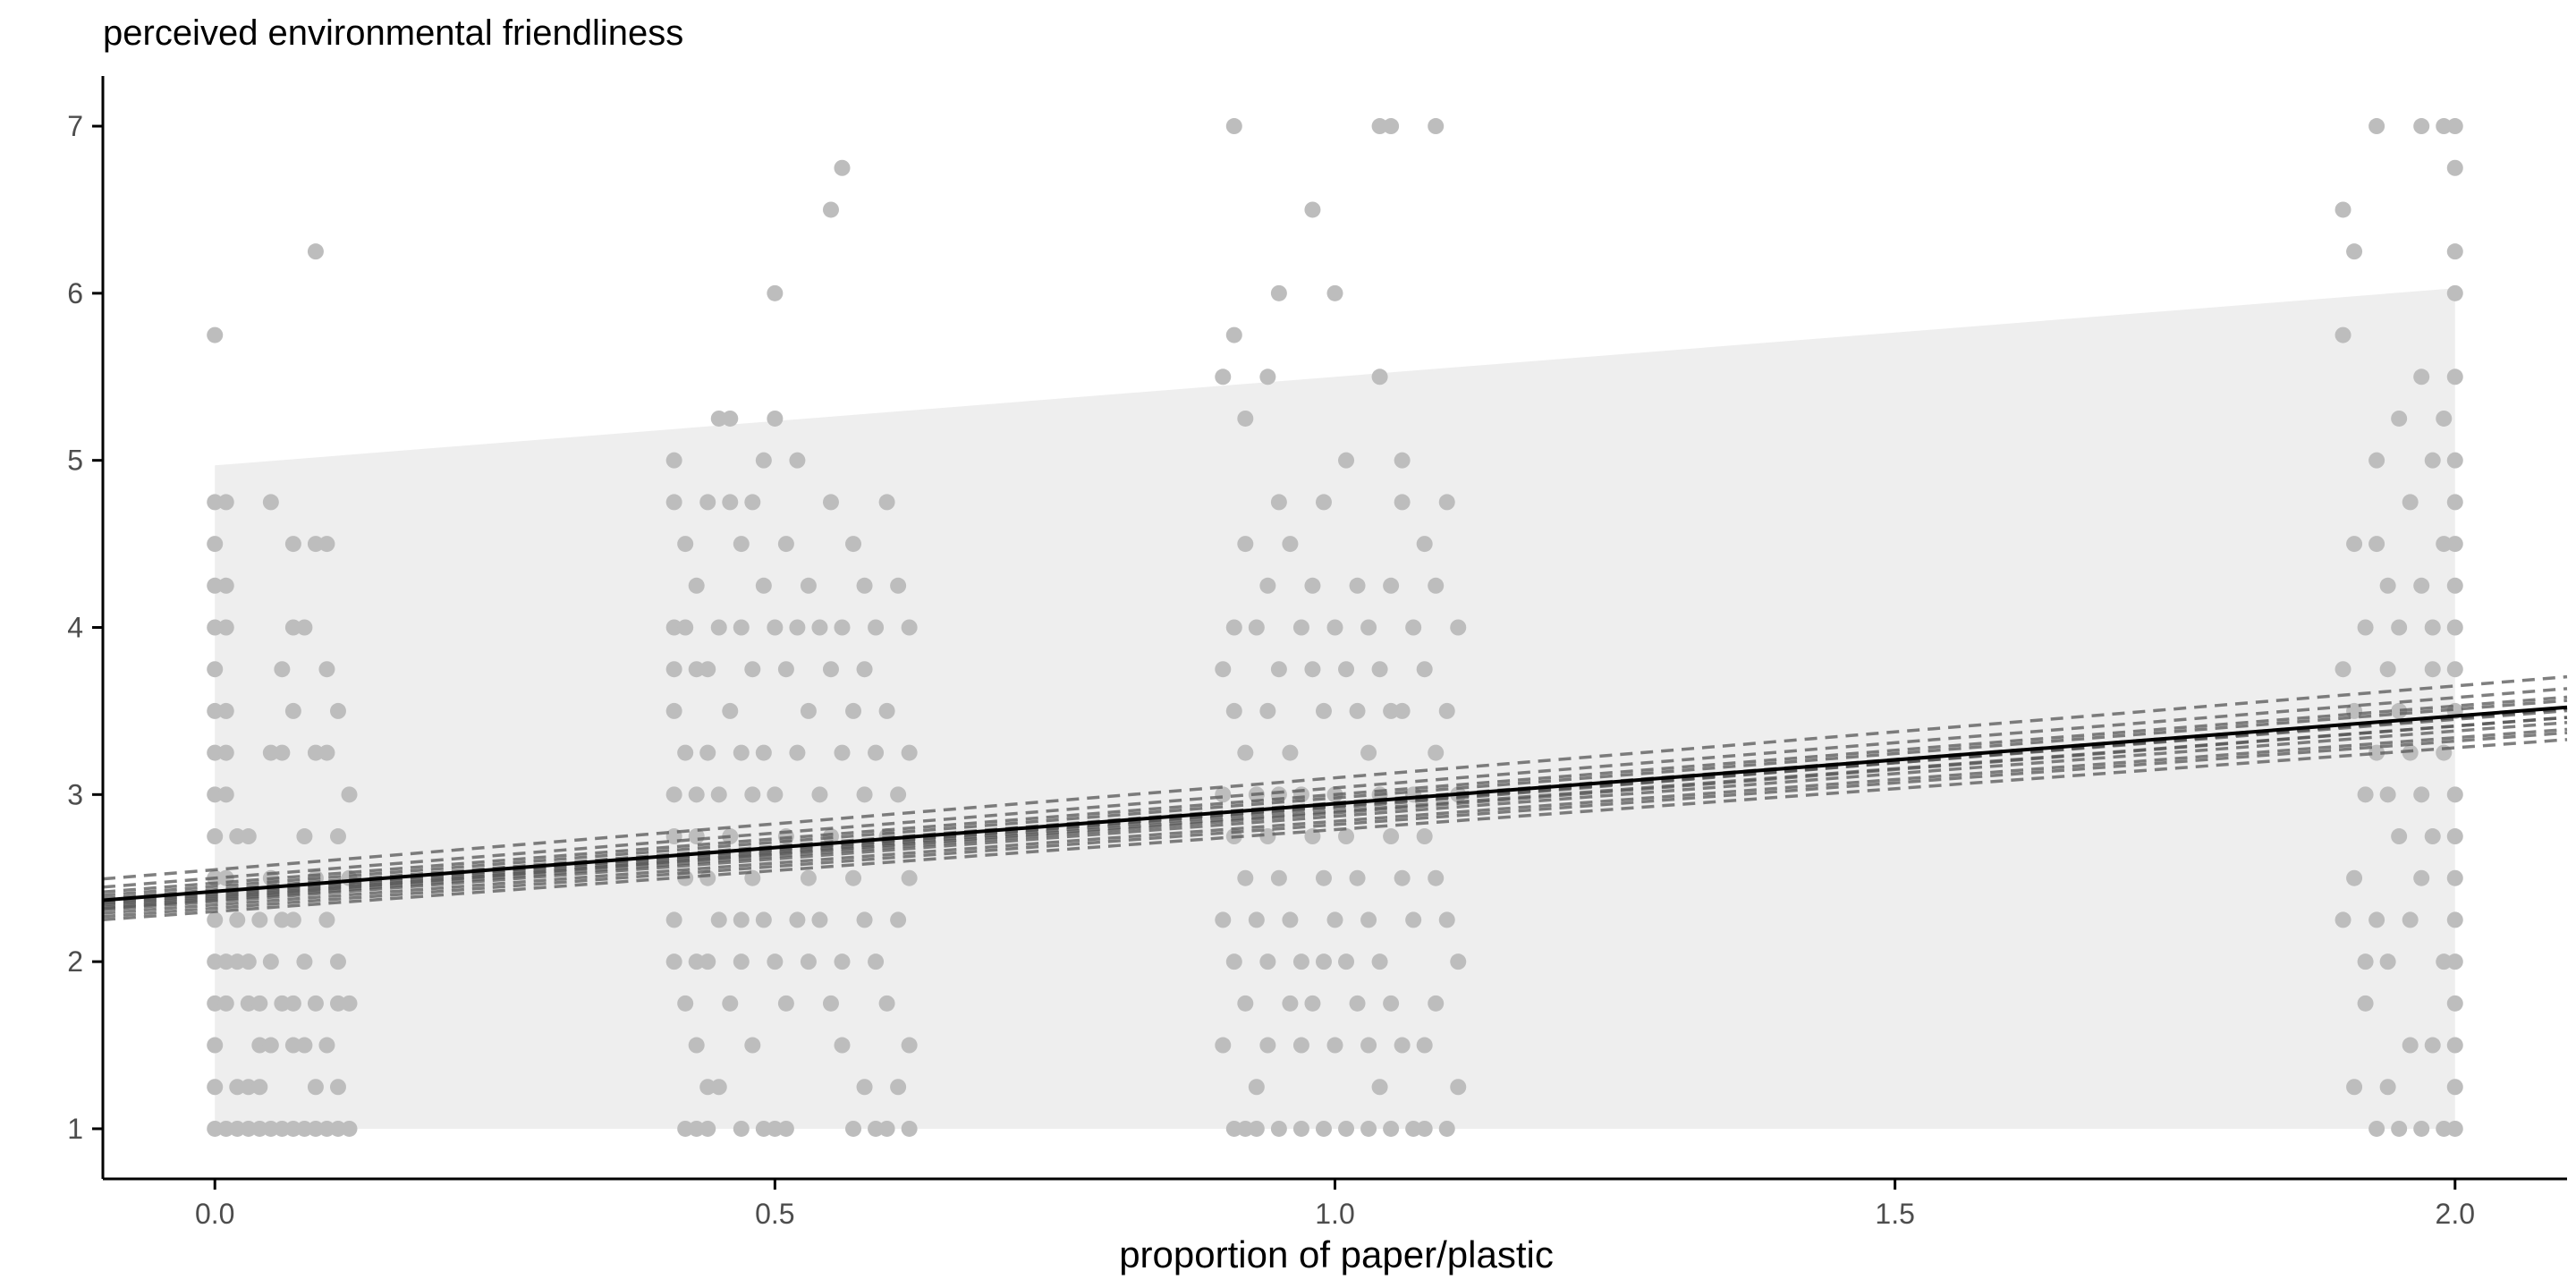 This screenshot has height=1288, width=2576. Describe the element at coordinates (75, 794) in the screenshot. I see `y-tick-label: 3` at that location.